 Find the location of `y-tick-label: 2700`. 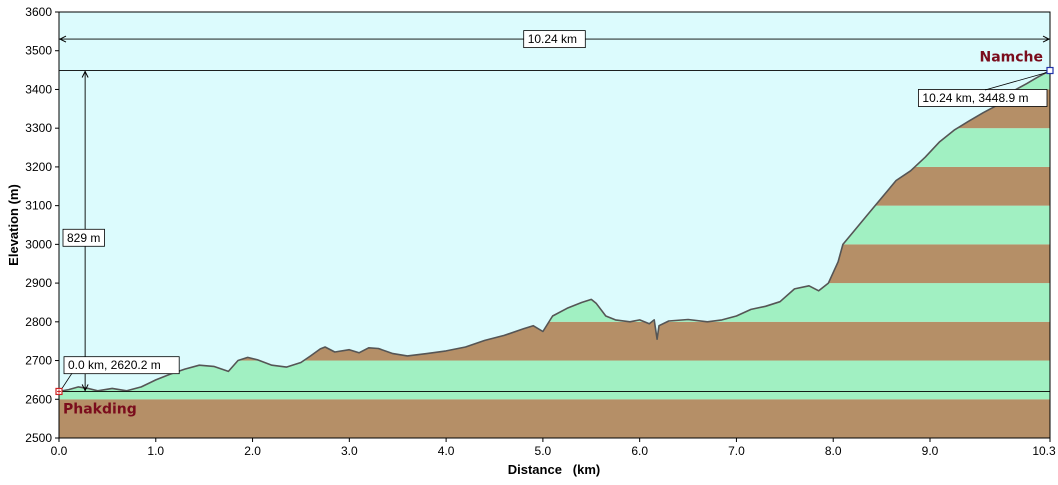

y-tick-label: 2700 is located at coordinates (38, 361).